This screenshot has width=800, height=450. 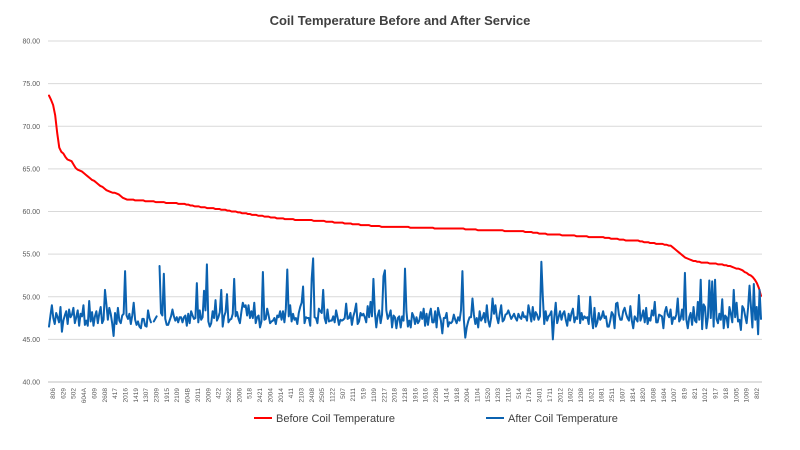 I want to click on x-tick-label: 609, so click(x=94, y=393).